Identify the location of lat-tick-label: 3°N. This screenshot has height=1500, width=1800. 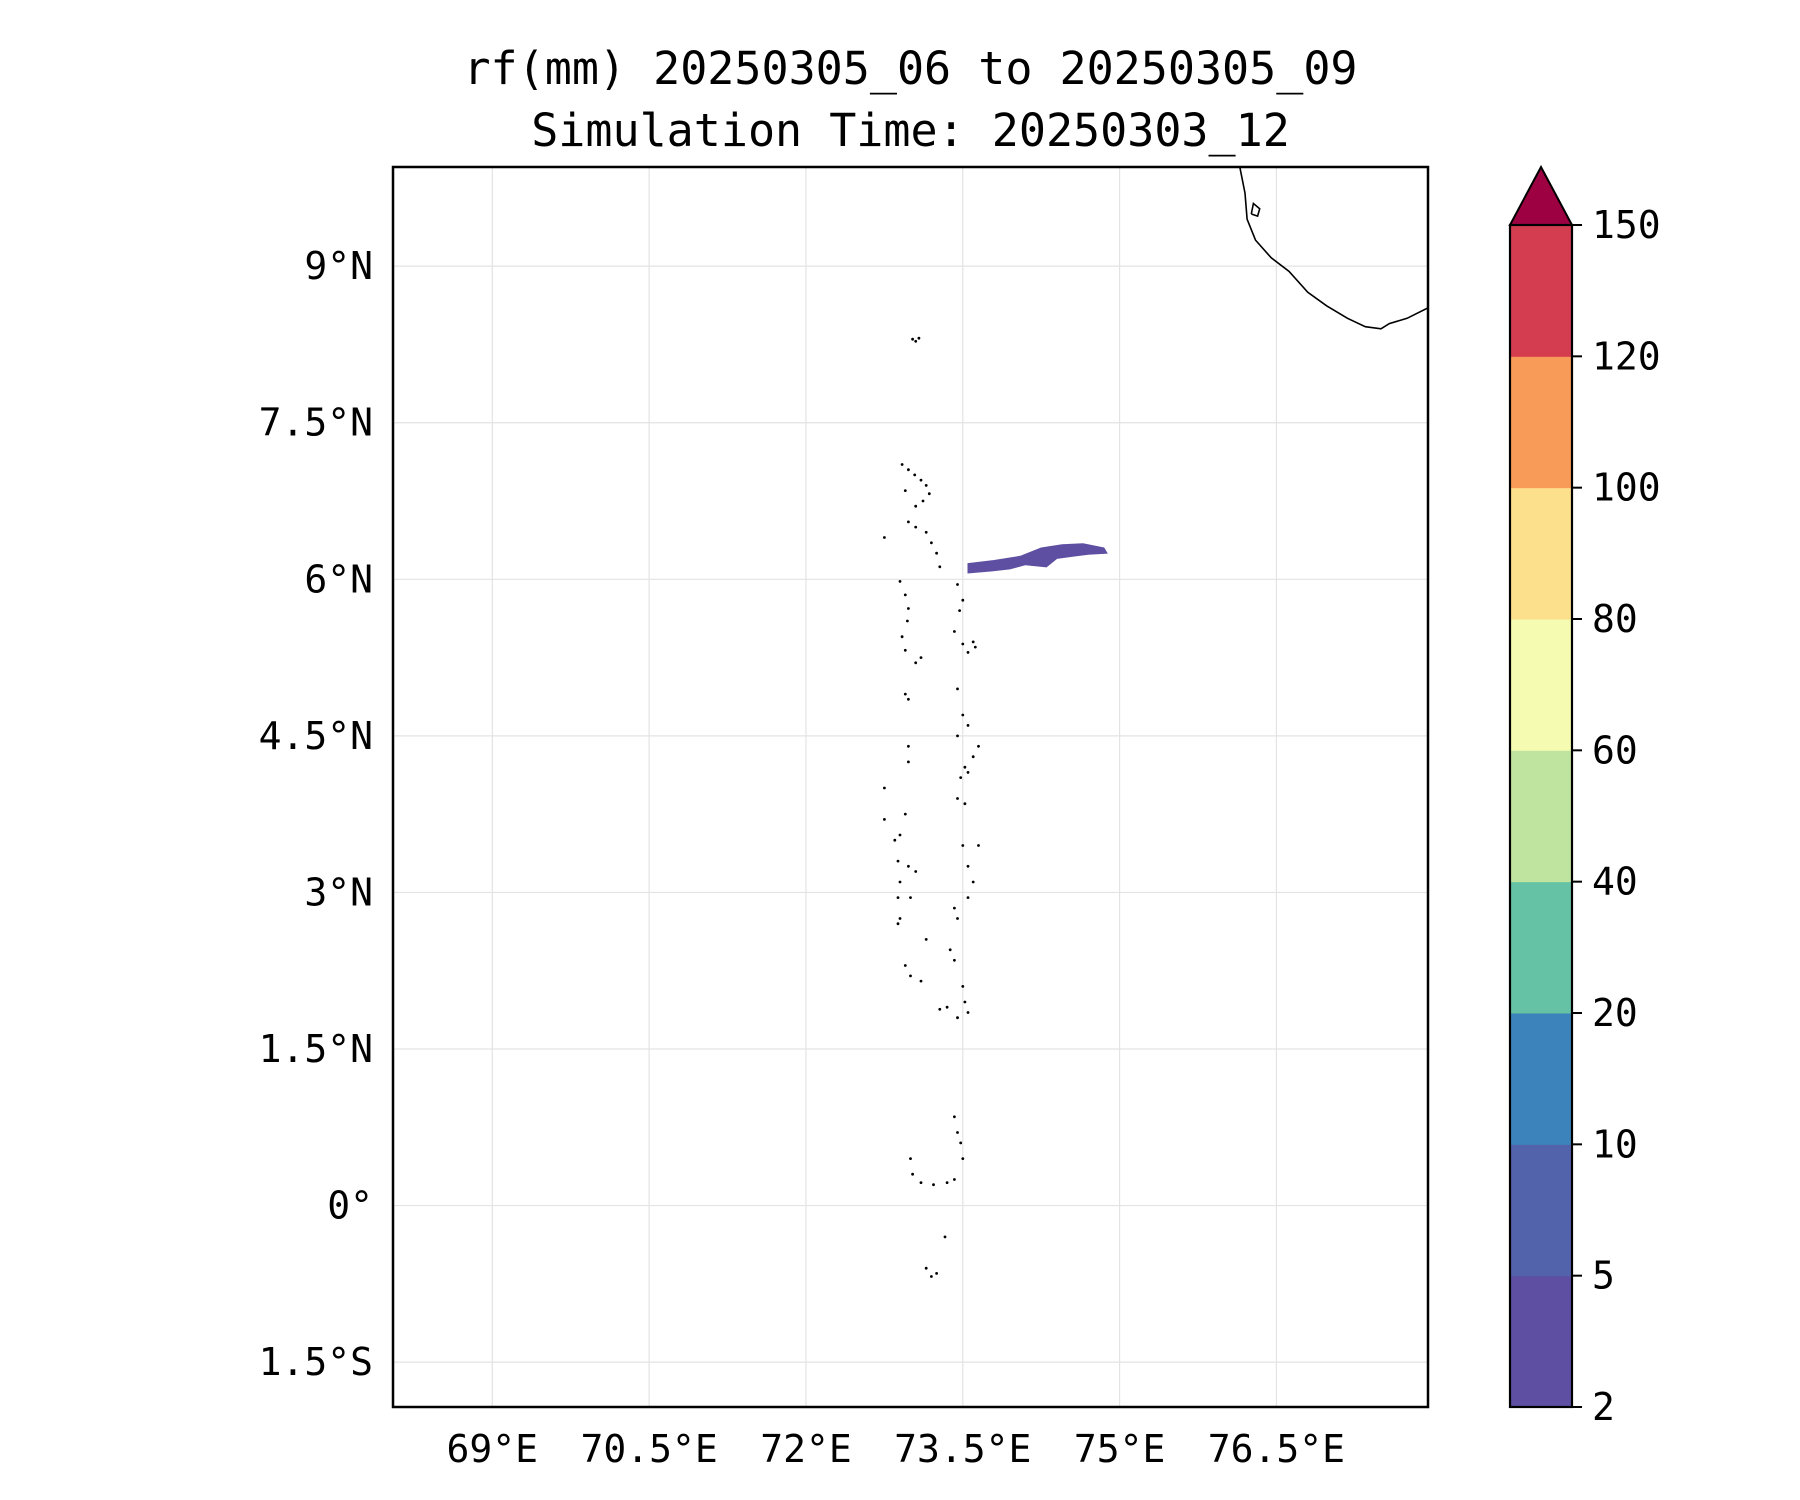
(338, 892).